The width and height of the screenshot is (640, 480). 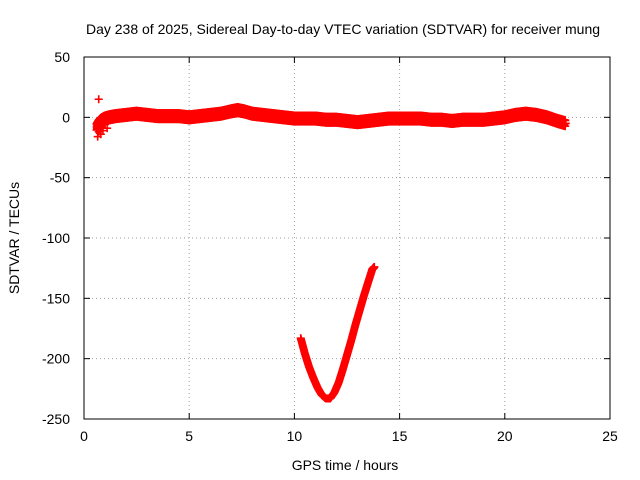 I want to click on x-tick-label: 20, so click(x=505, y=436).